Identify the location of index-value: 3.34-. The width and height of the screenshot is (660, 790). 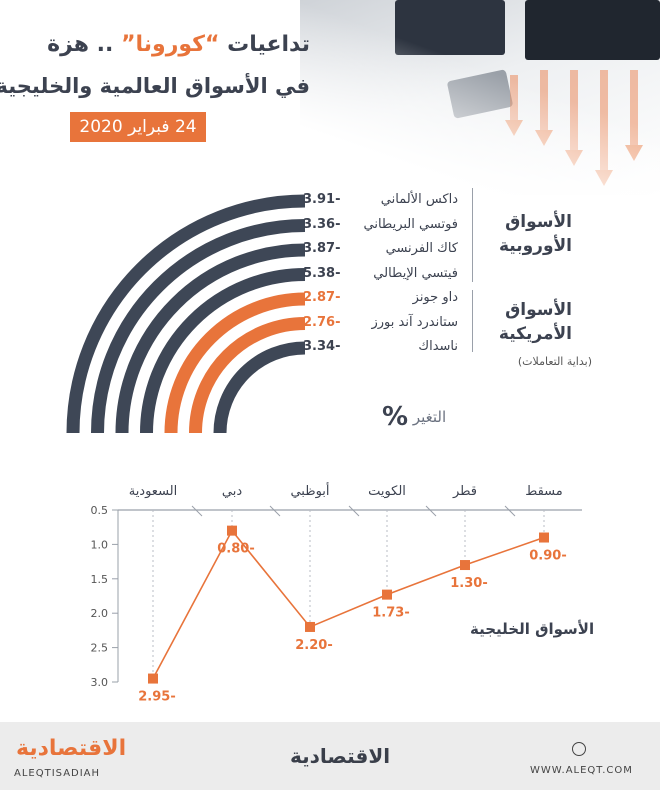
(322, 346).